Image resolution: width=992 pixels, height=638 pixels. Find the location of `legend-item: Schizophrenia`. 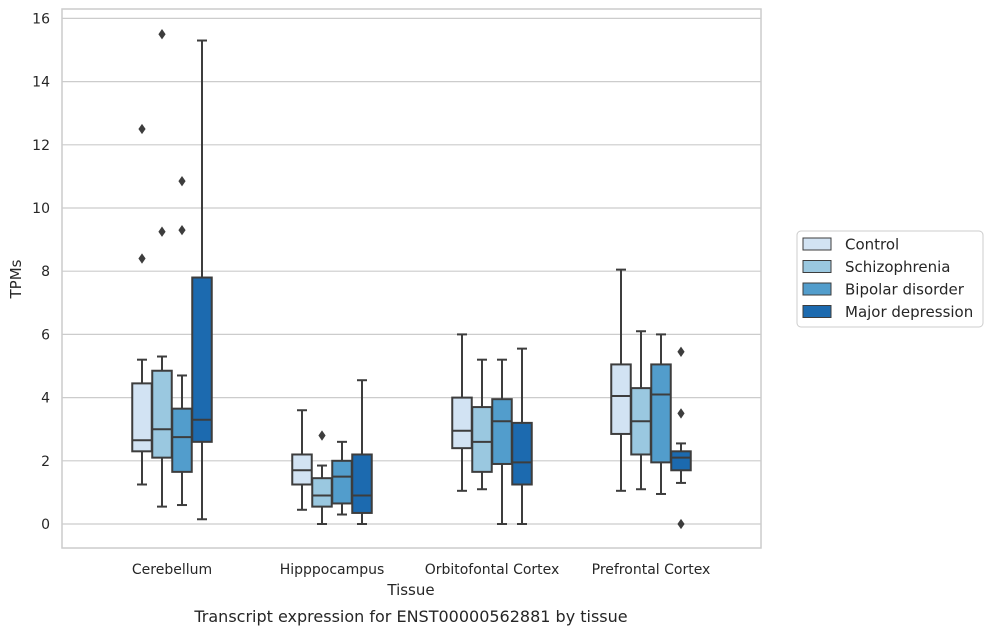

legend-item: Schizophrenia is located at coordinates (876, 267).